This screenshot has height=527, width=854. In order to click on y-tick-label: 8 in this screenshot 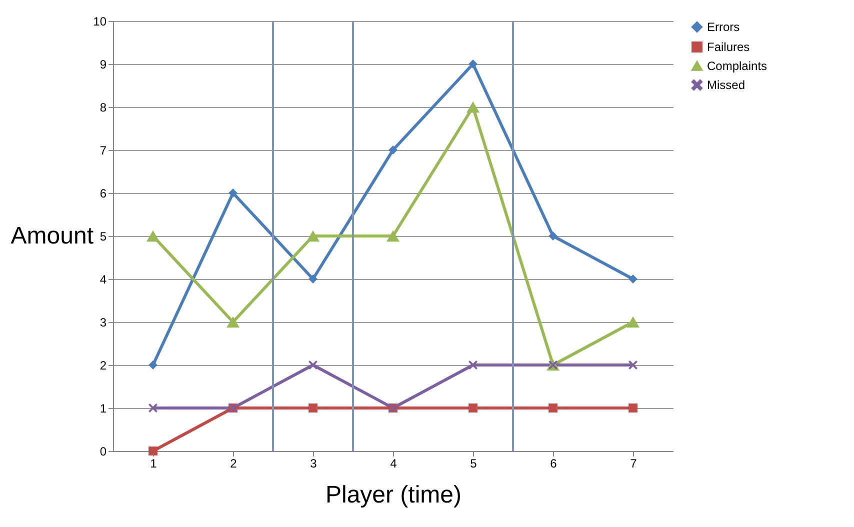, I will do `click(103, 107)`.